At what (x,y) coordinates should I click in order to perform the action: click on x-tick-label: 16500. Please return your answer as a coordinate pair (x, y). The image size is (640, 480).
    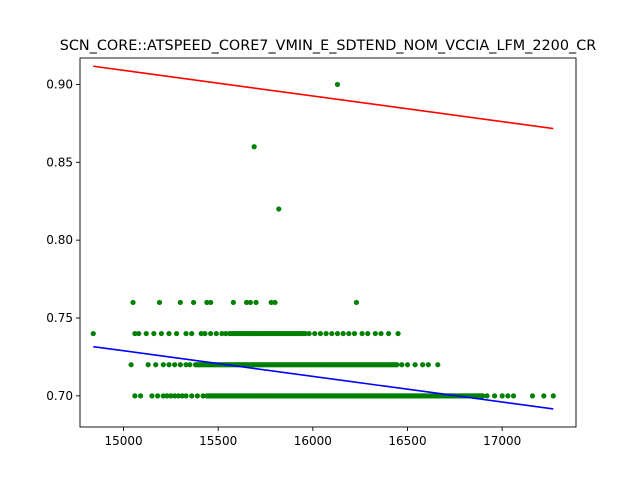
    Looking at the image, I should click on (407, 441).